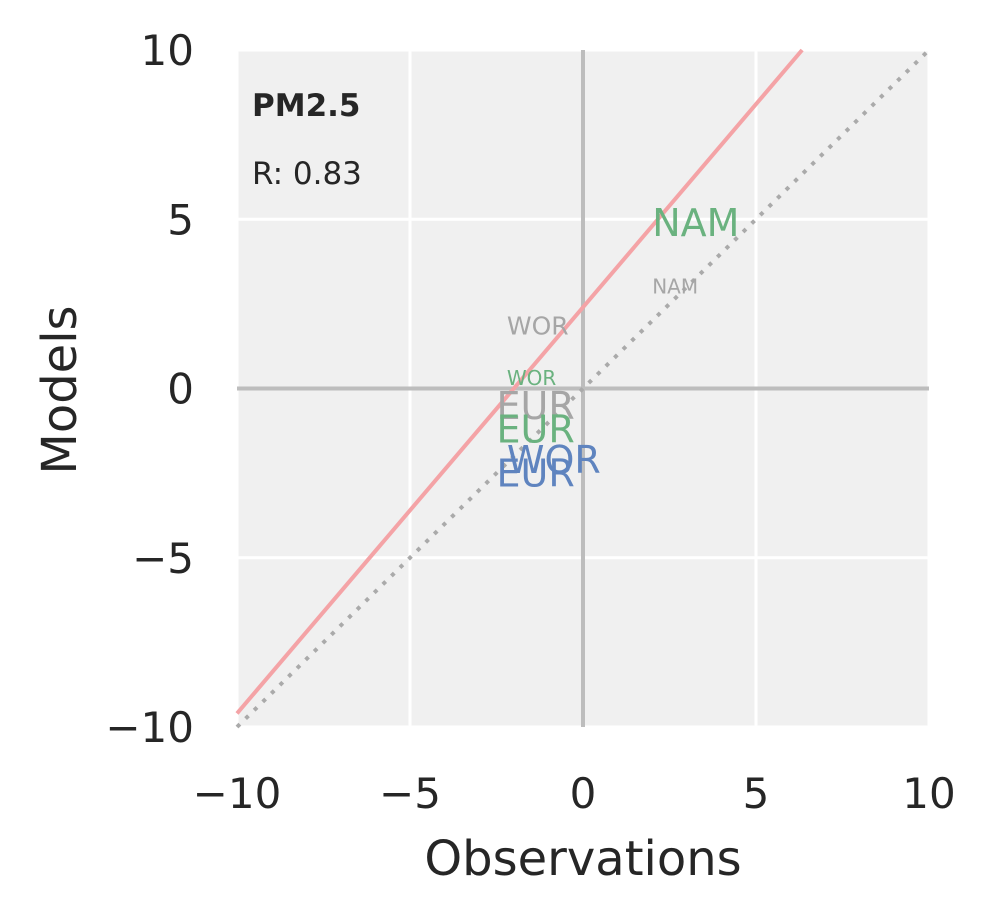 The width and height of the screenshot is (992, 920). Describe the element at coordinates (163, 558) in the screenshot. I see `y-tick-label-1: −5` at that location.